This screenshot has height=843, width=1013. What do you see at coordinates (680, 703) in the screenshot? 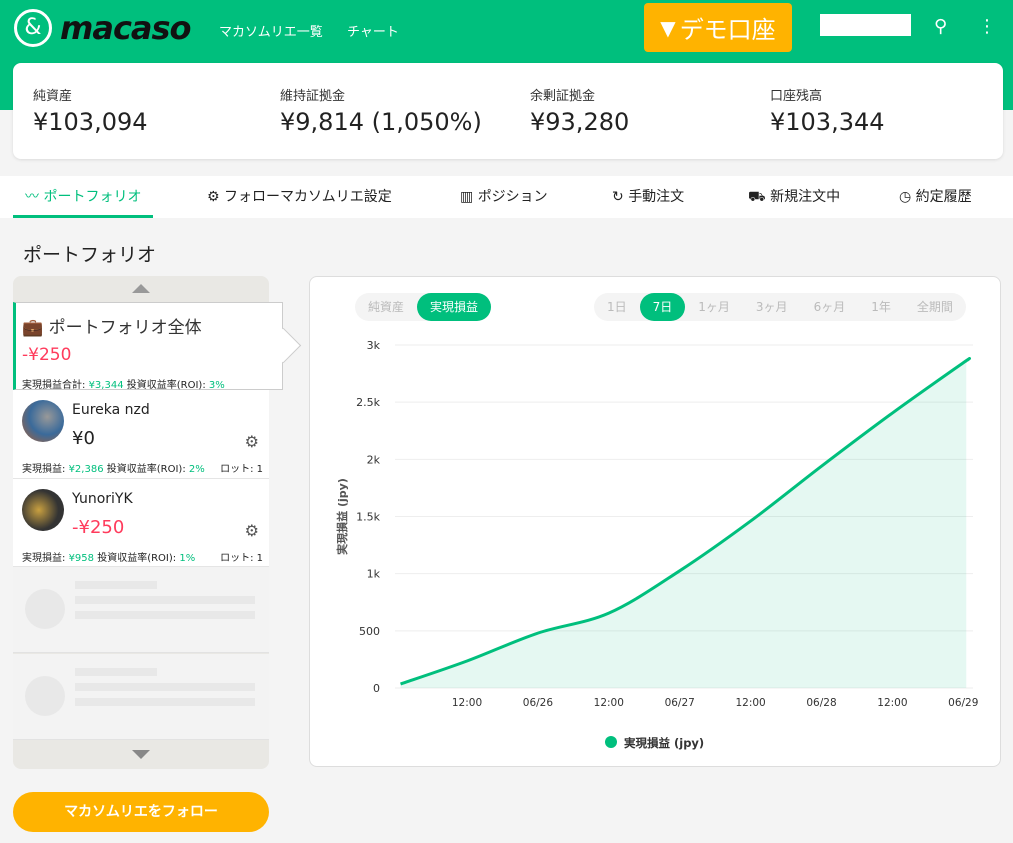
I see `x-tick-label: 06/27` at bounding box center [680, 703].